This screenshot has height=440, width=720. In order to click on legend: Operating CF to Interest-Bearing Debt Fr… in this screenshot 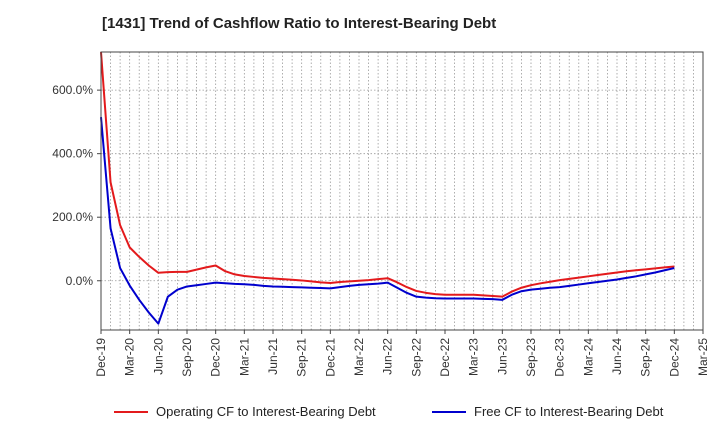, I will do `click(360, 415)`.